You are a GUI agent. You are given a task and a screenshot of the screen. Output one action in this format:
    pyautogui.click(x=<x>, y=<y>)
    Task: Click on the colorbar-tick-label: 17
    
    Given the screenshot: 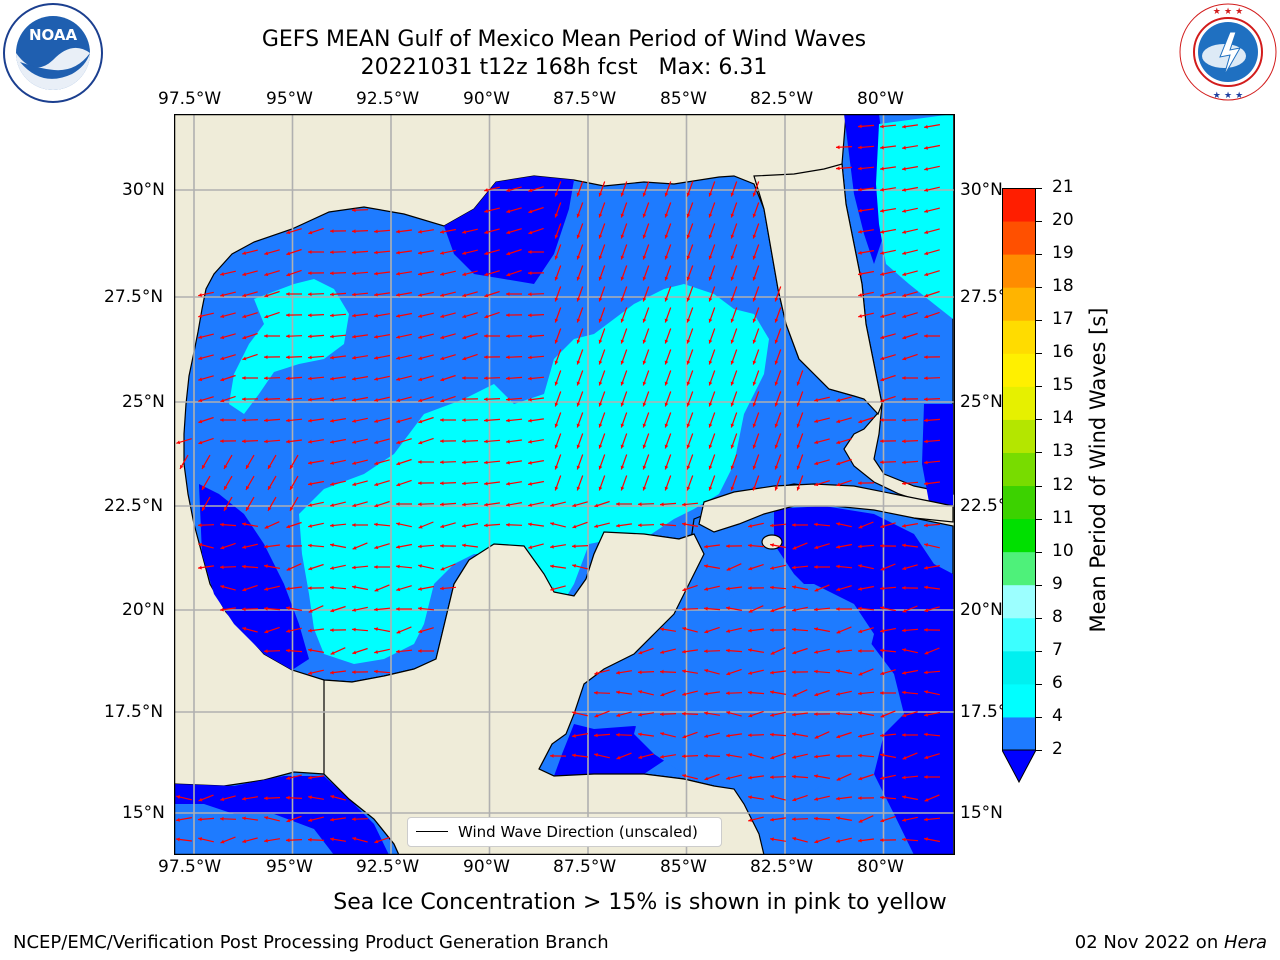 What is the action you would take?
    pyautogui.click(x=1063, y=319)
    